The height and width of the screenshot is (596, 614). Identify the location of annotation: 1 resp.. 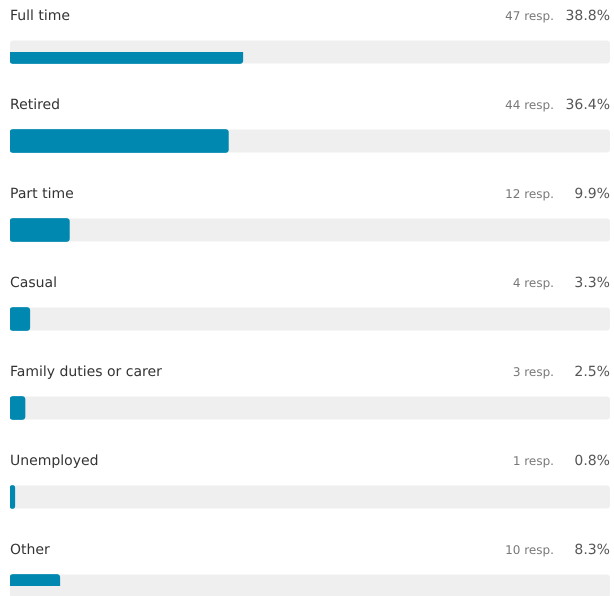
(533, 461).